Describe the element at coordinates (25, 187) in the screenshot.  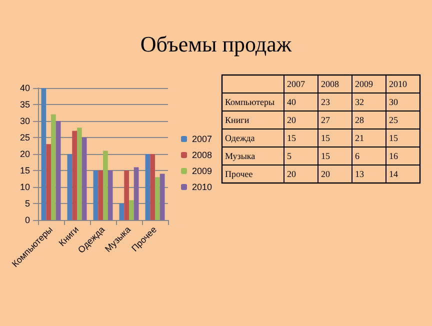
I see `y-tick-label: 10` at that location.